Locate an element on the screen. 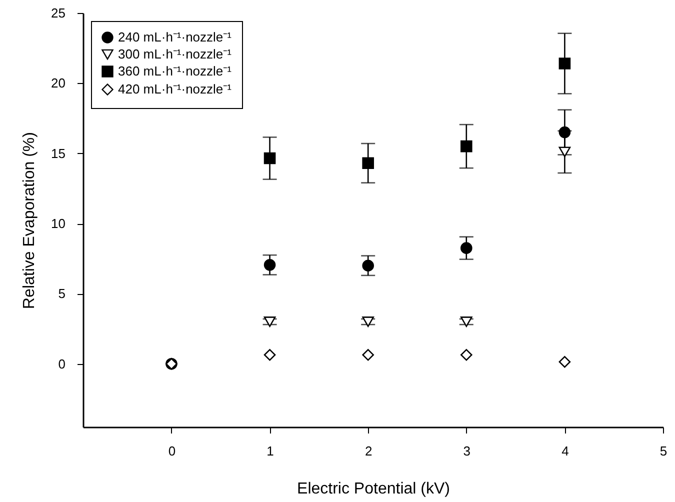 The image size is (675, 502). legend-label: 300 mL·h⁻¹·nozzle⁻¹ is located at coordinates (175, 54).